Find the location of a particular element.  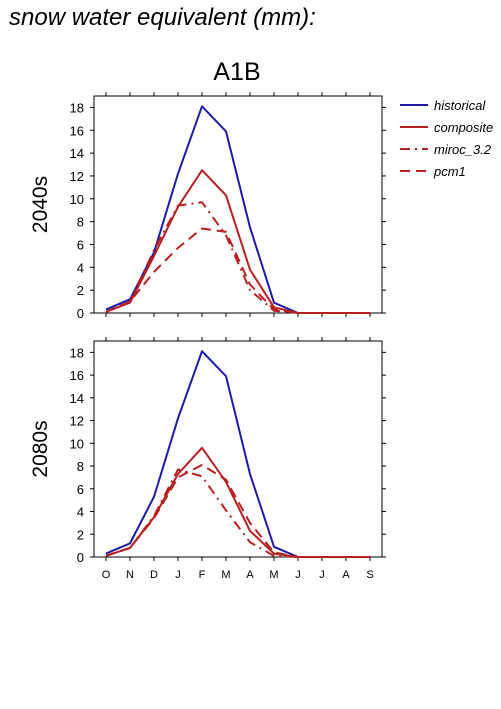

legend-label-historical: historical is located at coordinates (460, 105).